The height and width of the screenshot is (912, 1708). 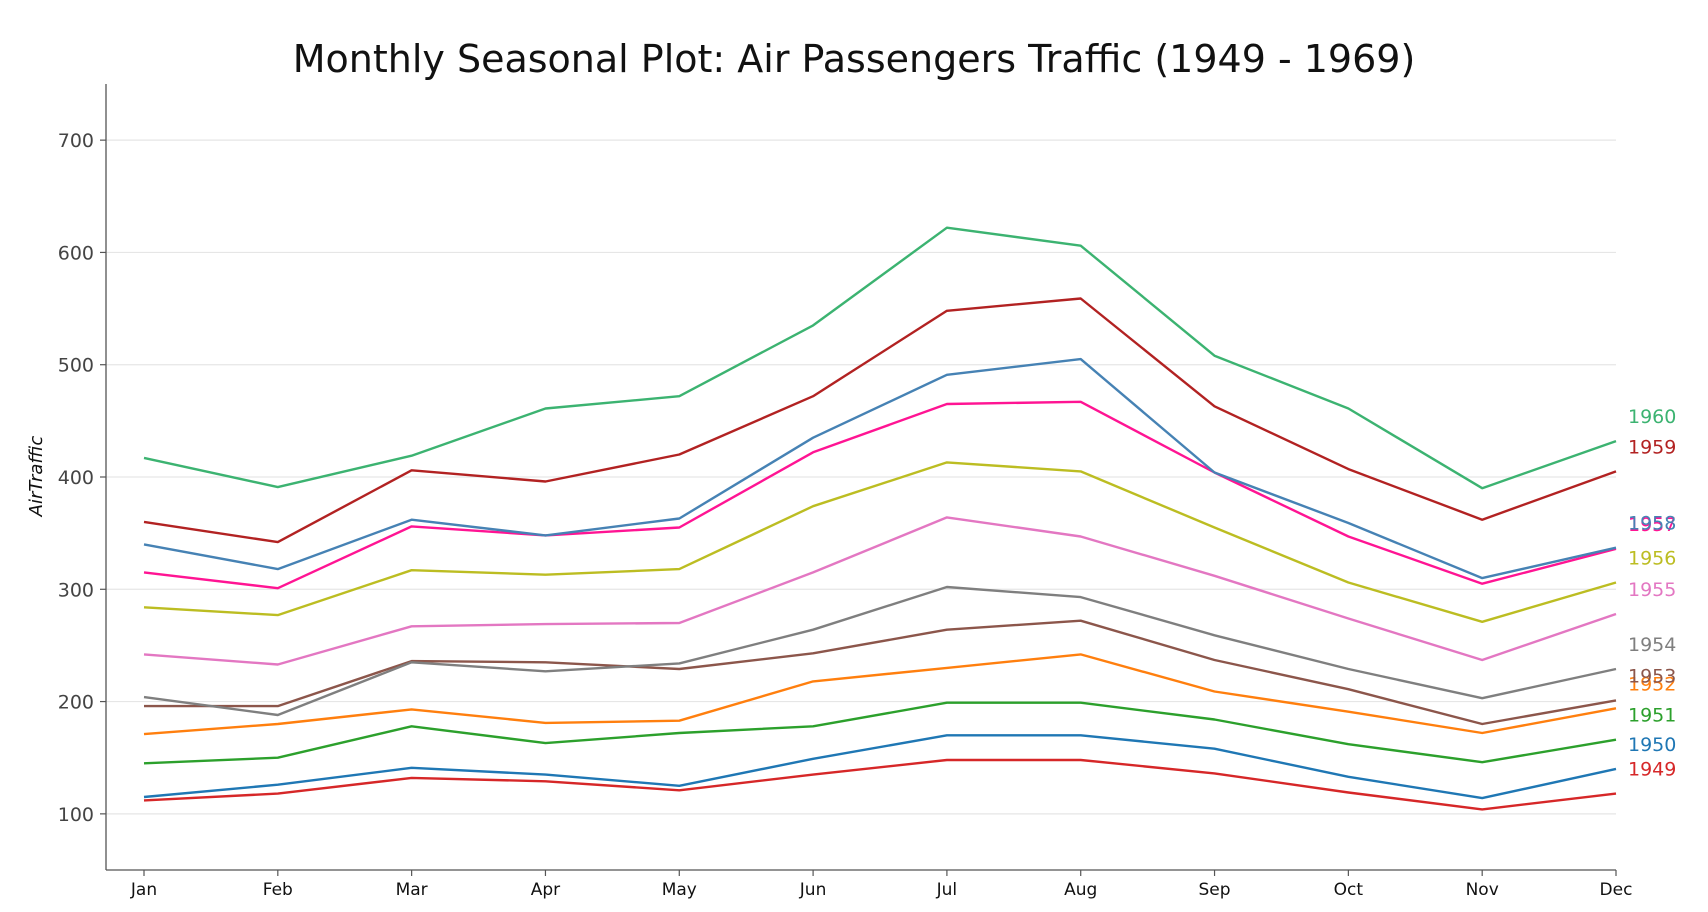 I want to click on y-tick-label: 300, so click(x=76, y=590).